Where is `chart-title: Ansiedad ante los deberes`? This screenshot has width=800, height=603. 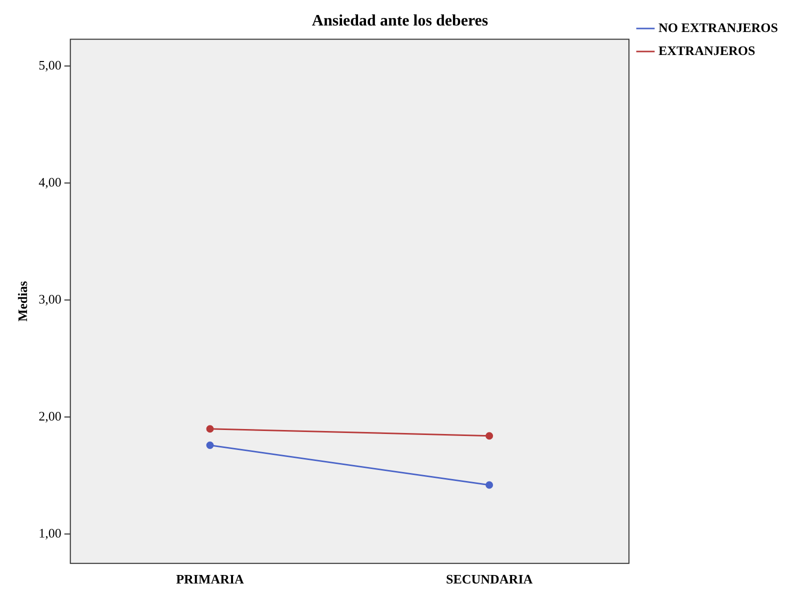
chart-title: Ansiedad ante los deberes is located at coordinates (400, 21).